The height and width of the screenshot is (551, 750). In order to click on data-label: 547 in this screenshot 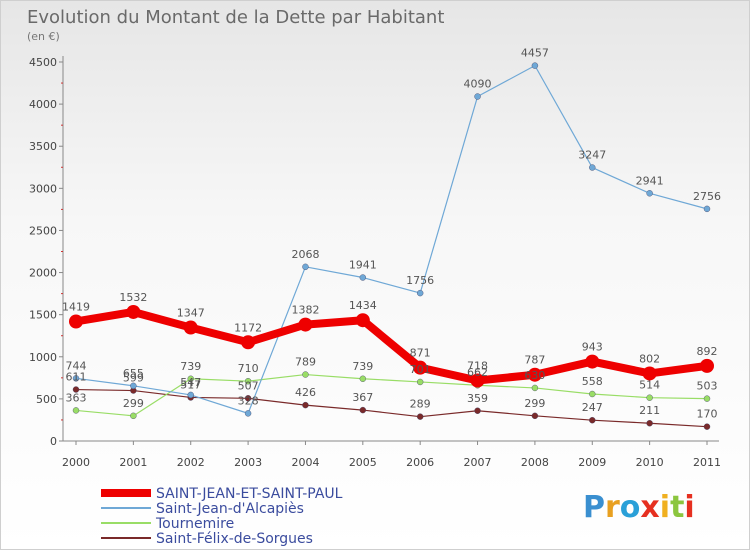, I will do `click(190, 382)`.